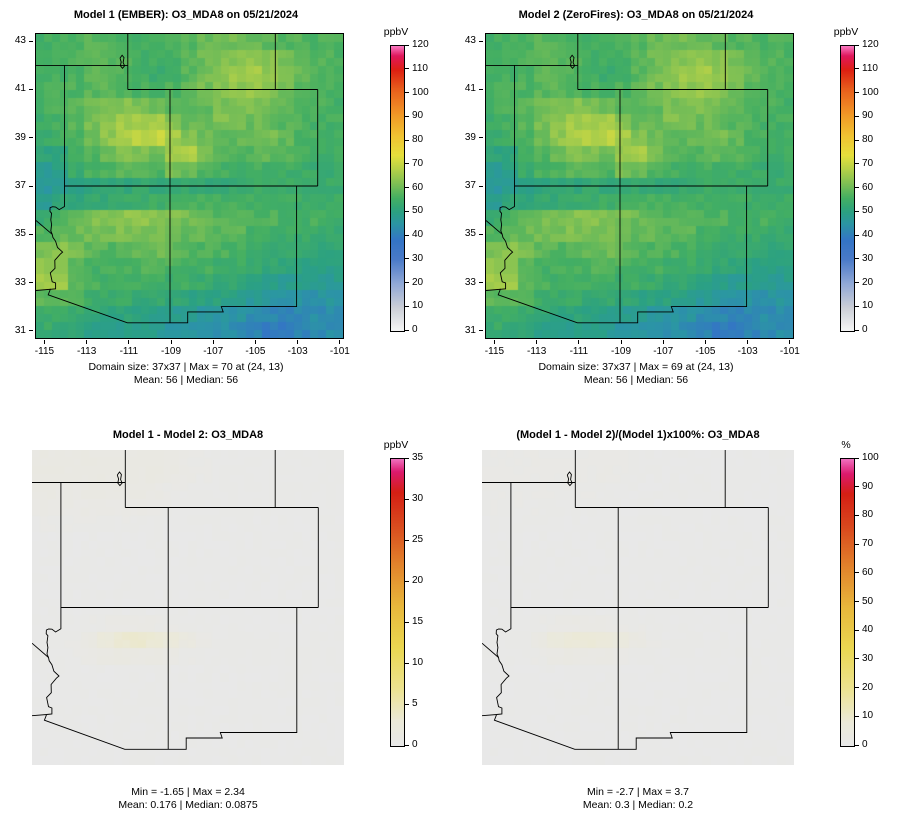 The height and width of the screenshot is (840, 900). What do you see at coordinates (20, 185) in the screenshot?
I see `y-axis-tick-label: 37` at bounding box center [20, 185].